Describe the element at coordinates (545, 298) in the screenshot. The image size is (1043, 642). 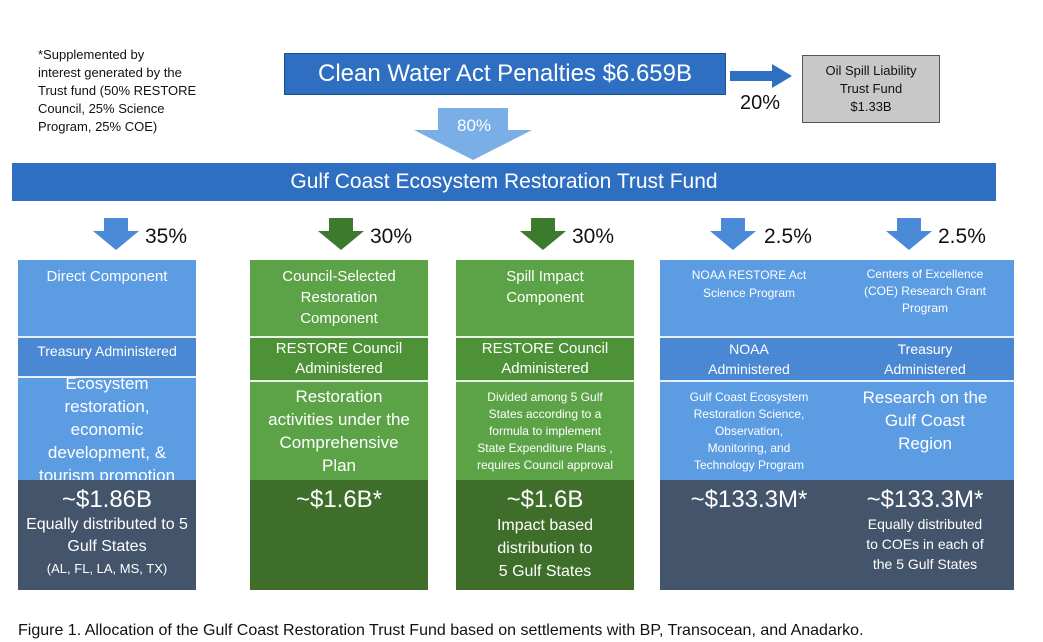
I see `component-name: Spill Impact Component` at that location.